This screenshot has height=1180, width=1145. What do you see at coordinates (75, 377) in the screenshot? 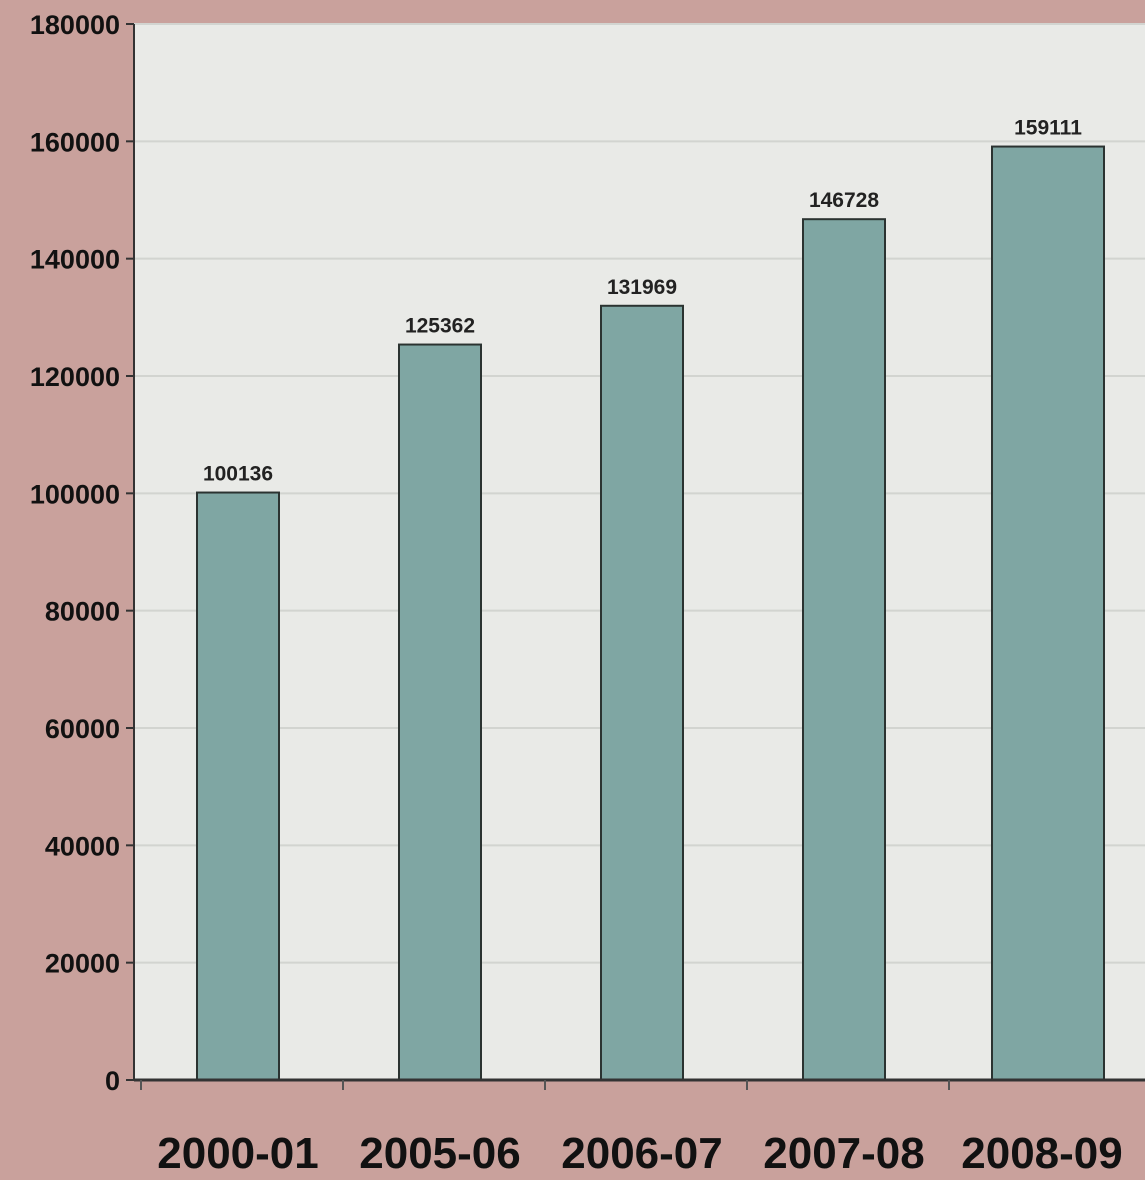
I see `y-tick-label: 120000` at bounding box center [75, 377].